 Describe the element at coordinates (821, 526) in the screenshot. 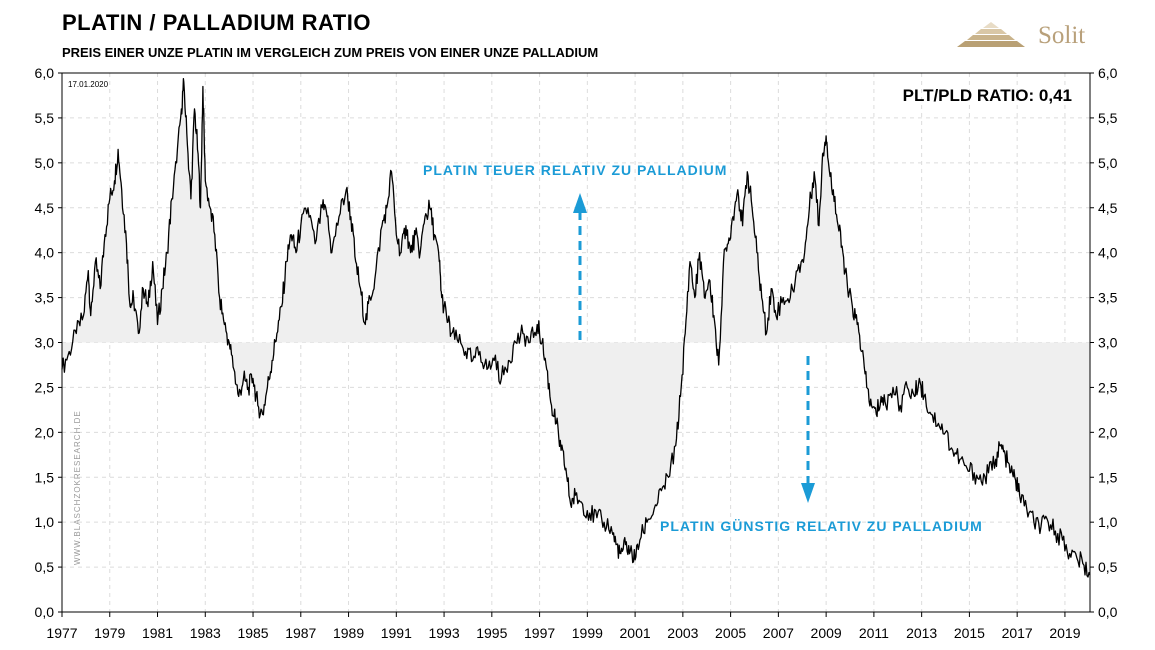

I see `annotation-cheap: PLATIN GÜNSTIG RELATIV ZU PALLADIUM` at that location.